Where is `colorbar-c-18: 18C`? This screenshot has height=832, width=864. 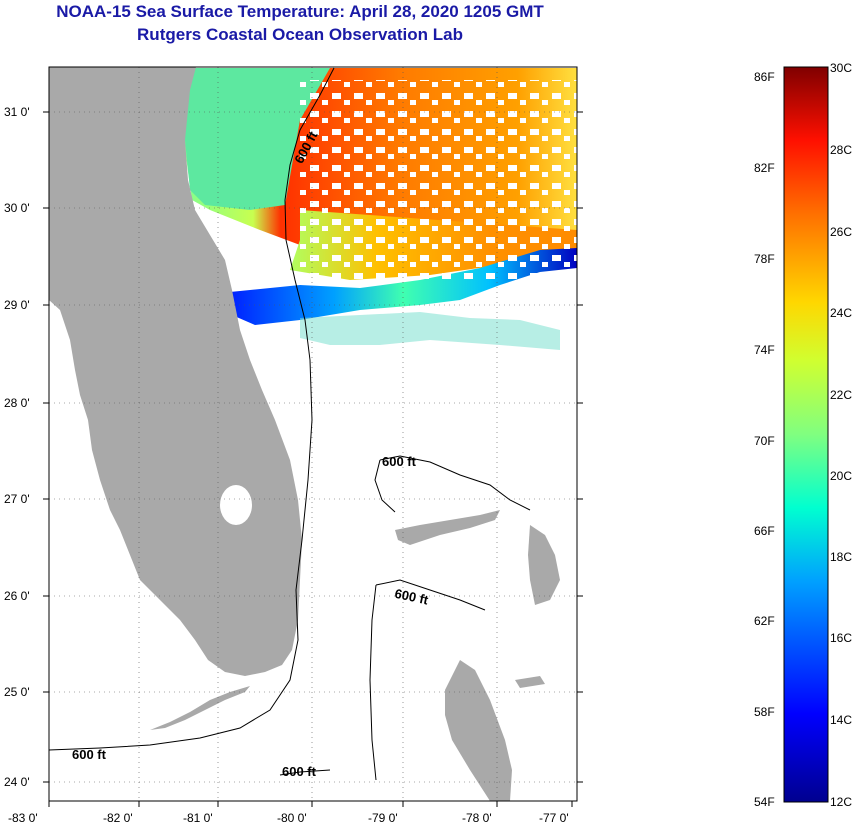
colorbar-c-18: 18C is located at coordinates (841, 557).